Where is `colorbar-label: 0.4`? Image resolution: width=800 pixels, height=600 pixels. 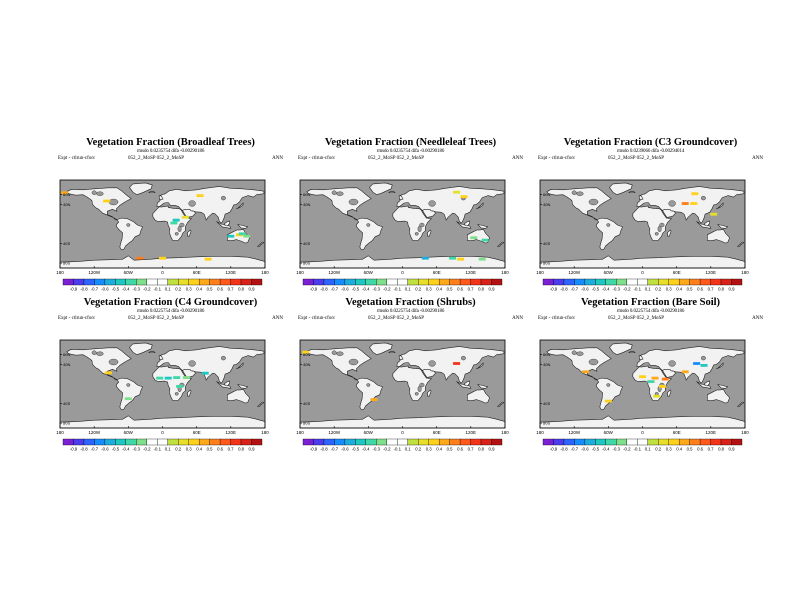
colorbar-label: 0.4 is located at coordinates (439, 289).